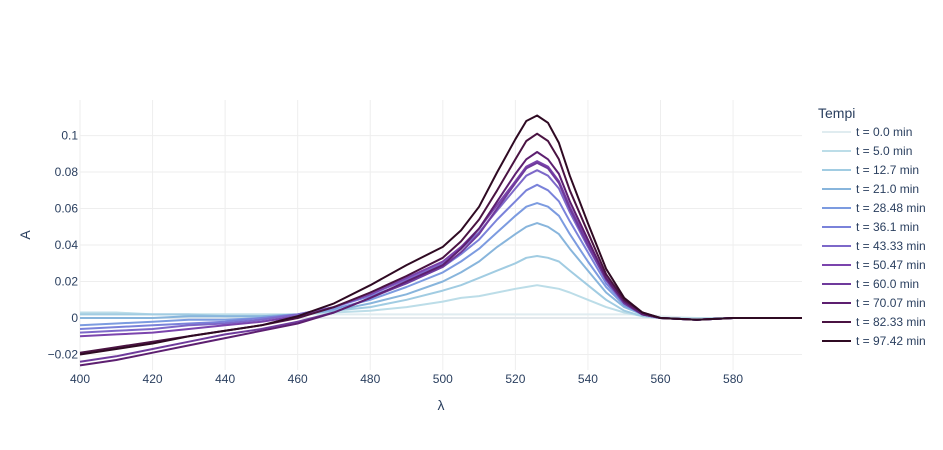  What do you see at coordinates (370, 379) in the screenshot?
I see `x-tick-label: 480` at bounding box center [370, 379].